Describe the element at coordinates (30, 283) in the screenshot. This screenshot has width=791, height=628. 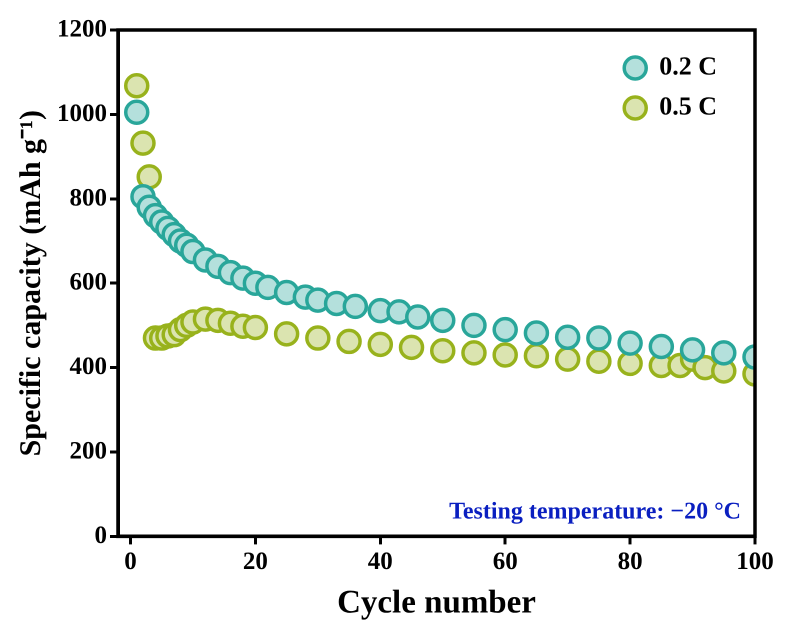
I see `y-axis-title: Specific capacity (mAh g⁻¹)` at that location.